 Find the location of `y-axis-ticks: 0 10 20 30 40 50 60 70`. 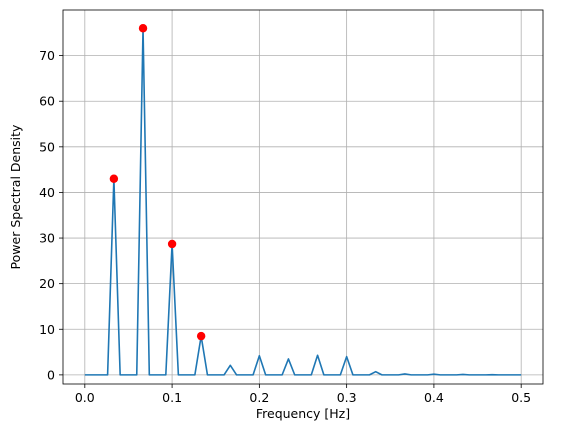

y-axis-ticks: 0 10 20 30 40 50 60 70 is located at coordinates (51, 215).